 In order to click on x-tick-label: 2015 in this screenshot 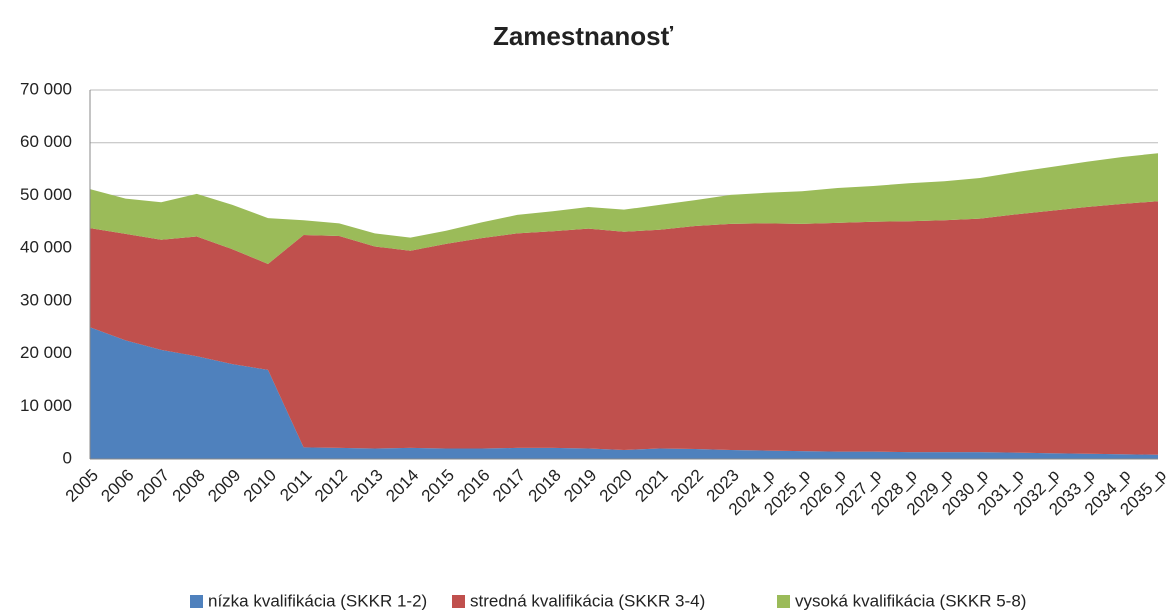, I will do `click(438, 486)`.